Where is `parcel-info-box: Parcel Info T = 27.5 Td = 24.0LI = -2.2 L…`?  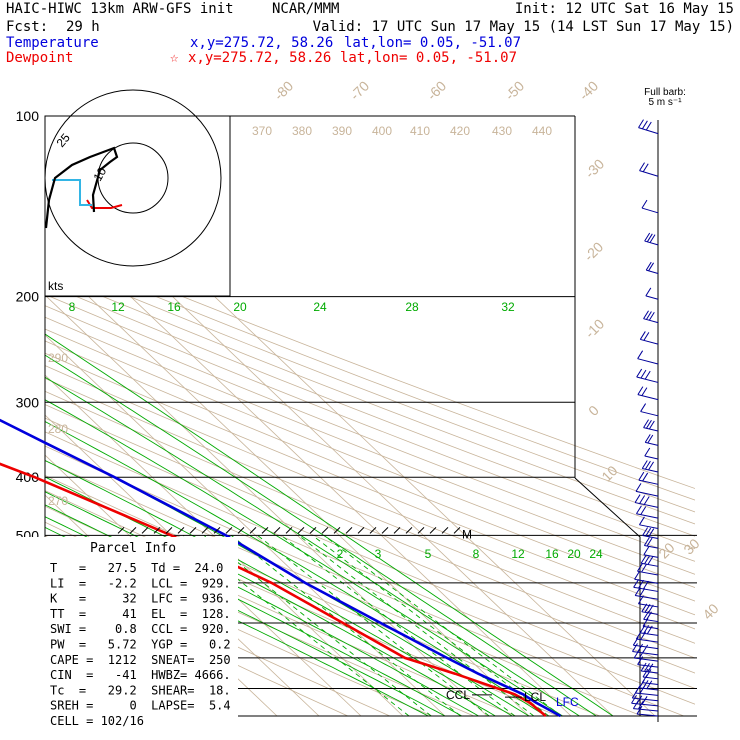 parcel-info-box: Parcel Info T = 27.5 Td = 24.0LI = -2.2 L… is located at coordinates (119, 637).